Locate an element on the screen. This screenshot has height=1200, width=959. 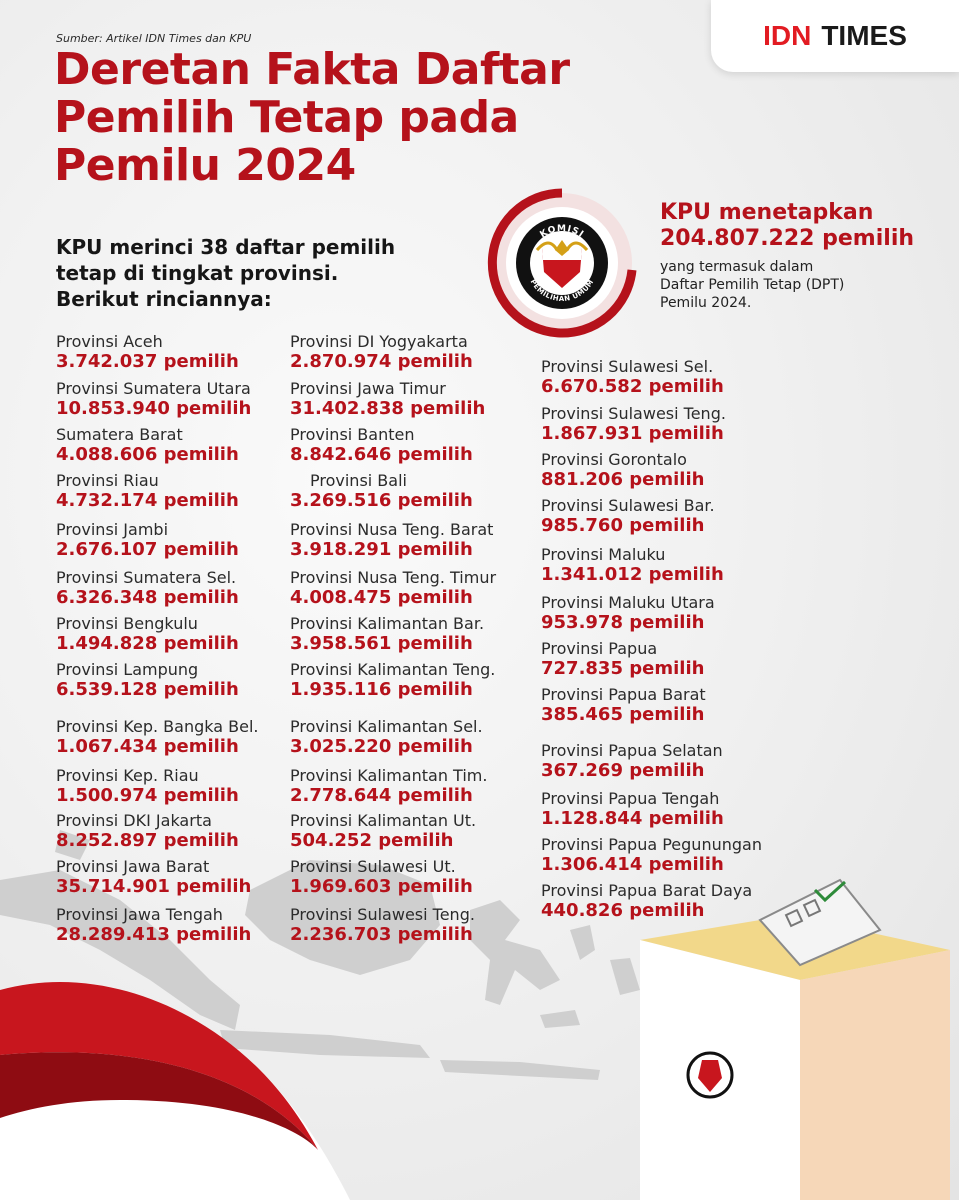
province-name: Provinsi Banten is located at coordinates (352, 434).